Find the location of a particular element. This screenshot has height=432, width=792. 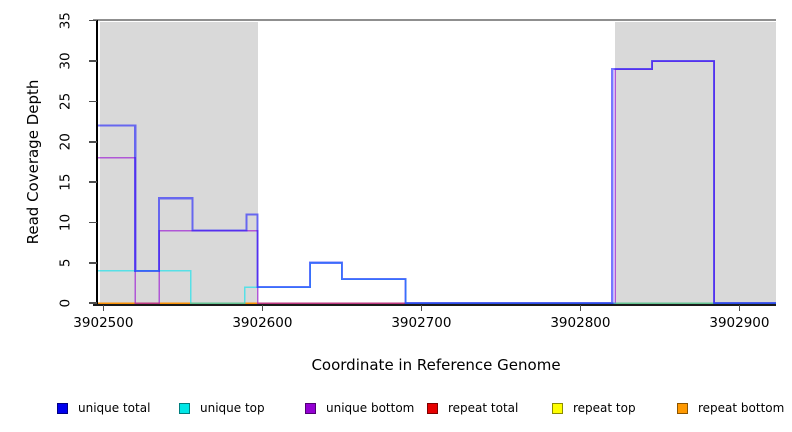

x-axis-tick-label: 3902800 is located at coordinates (580, 323).